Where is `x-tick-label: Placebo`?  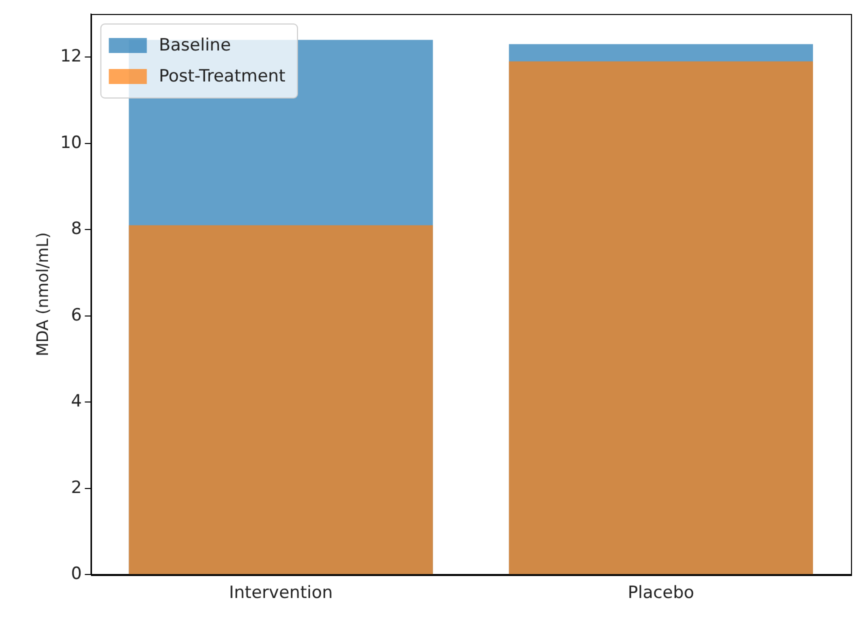 x-tick-label: Placebo is located at coordinates (661, 593).